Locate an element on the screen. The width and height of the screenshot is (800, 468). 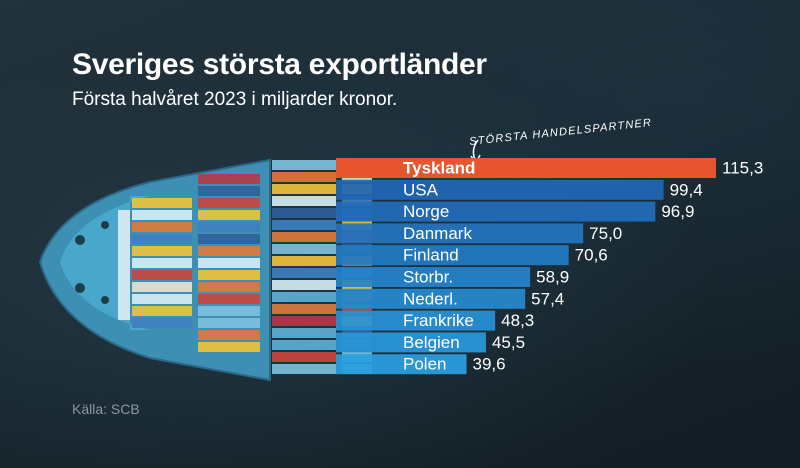
bar-value-label: 58,9 is located at coordinates (552, 277).